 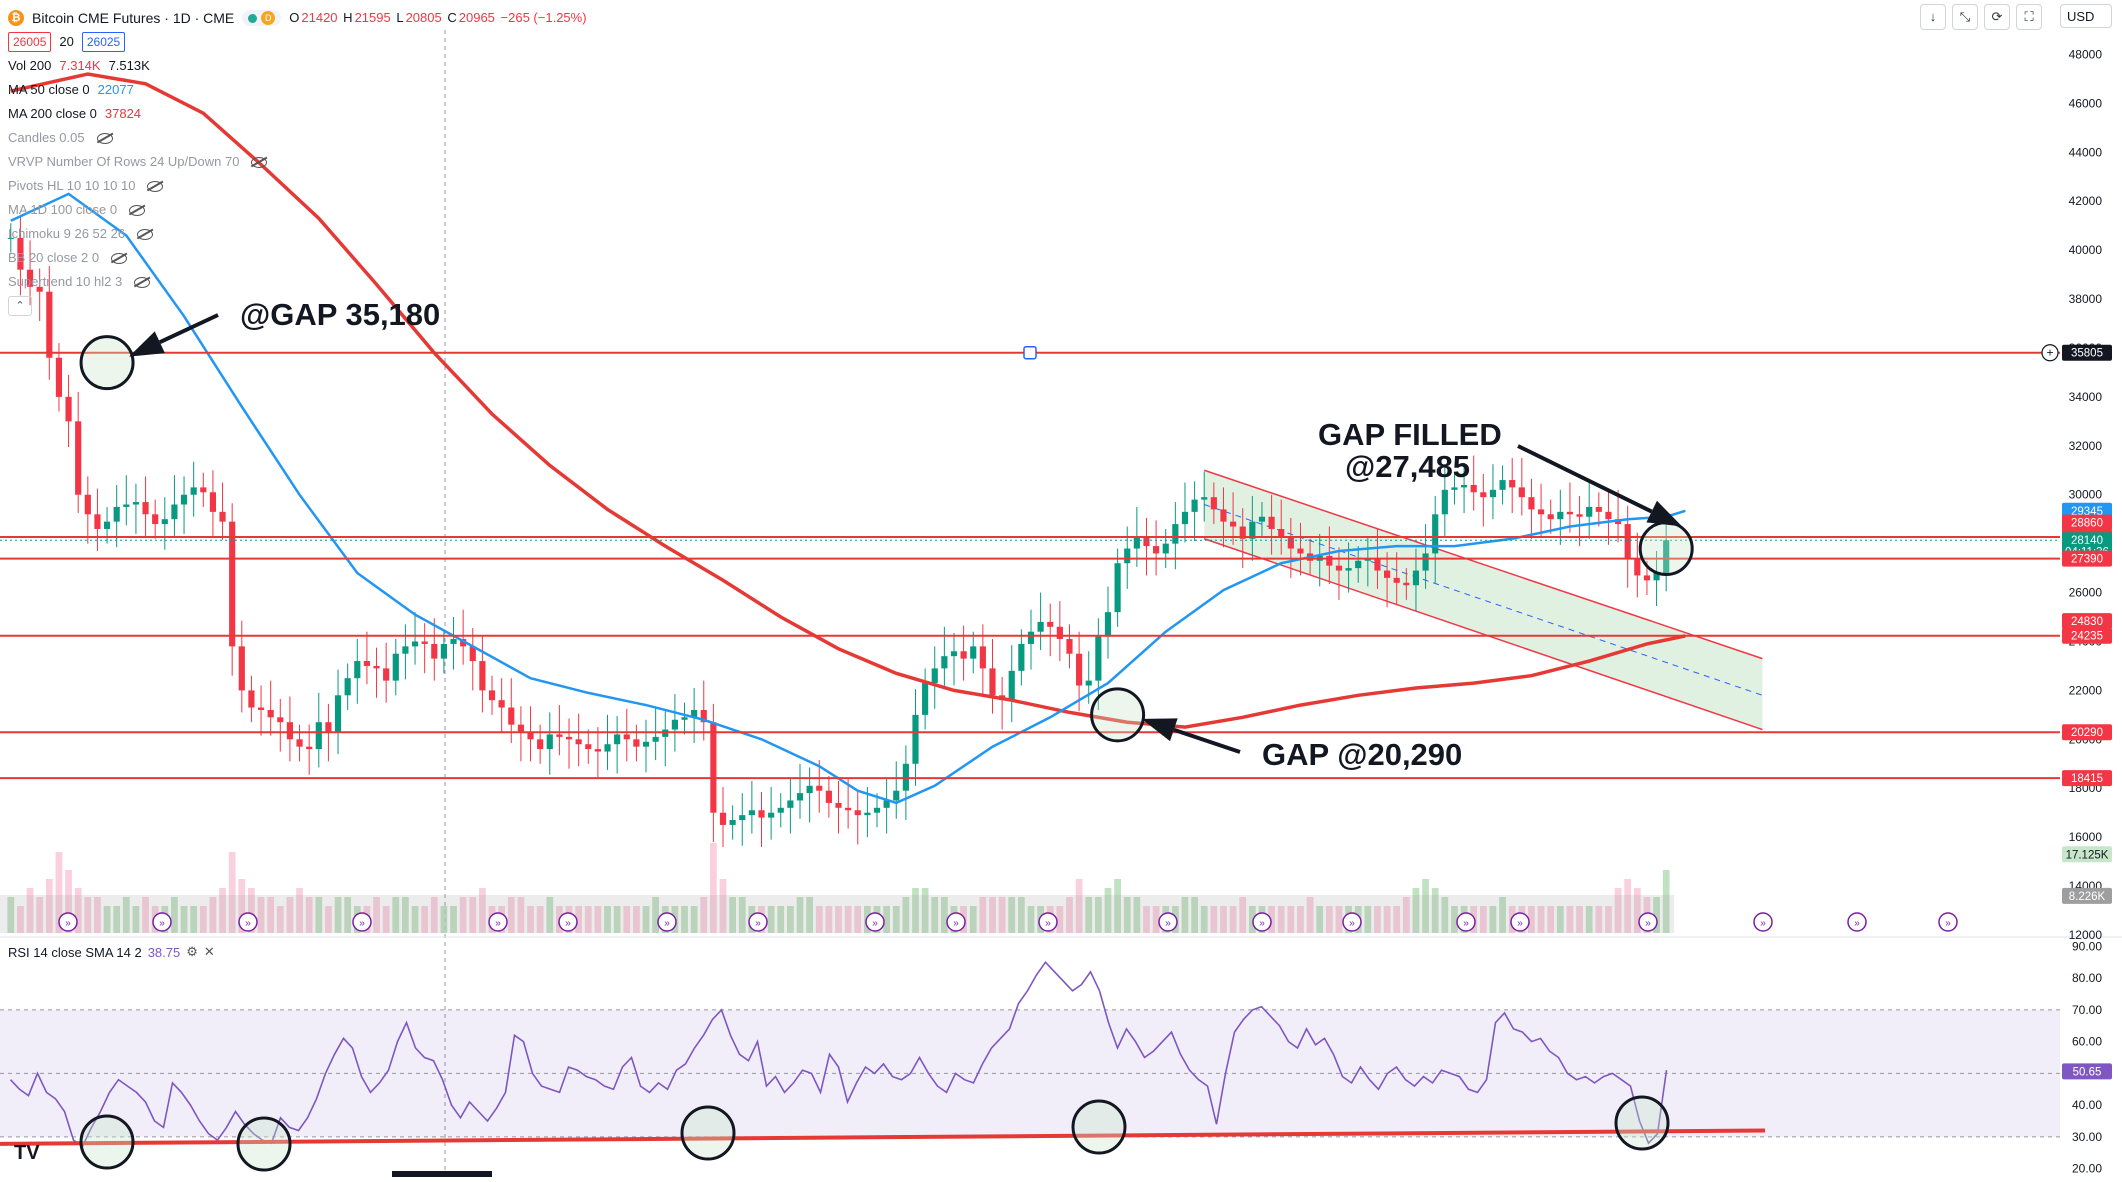 I want to click on indicator-row: VRVP Number Of Rows 24 Up/Down 70, so click(x=298, y=162).